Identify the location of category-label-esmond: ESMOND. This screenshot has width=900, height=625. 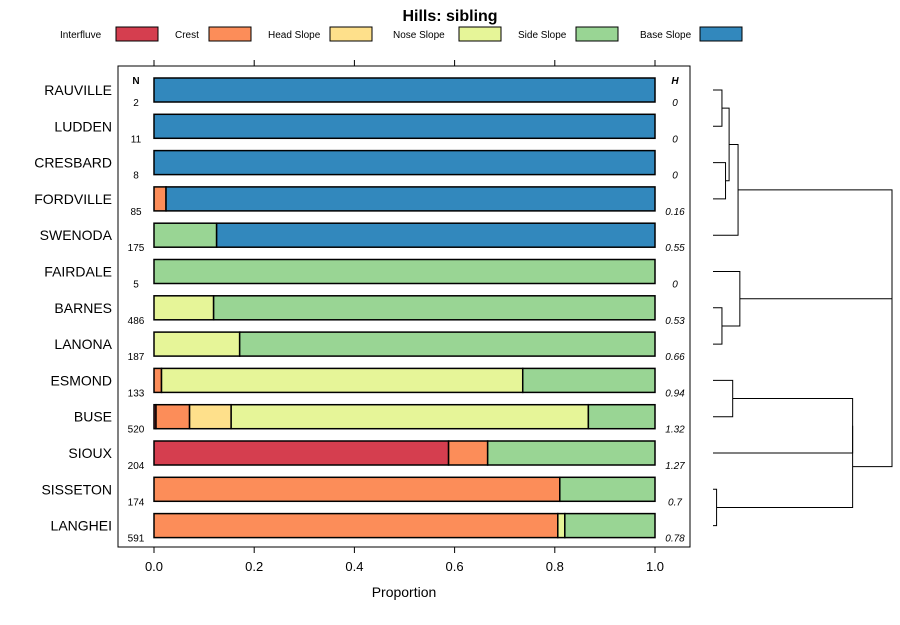
(81, 380).